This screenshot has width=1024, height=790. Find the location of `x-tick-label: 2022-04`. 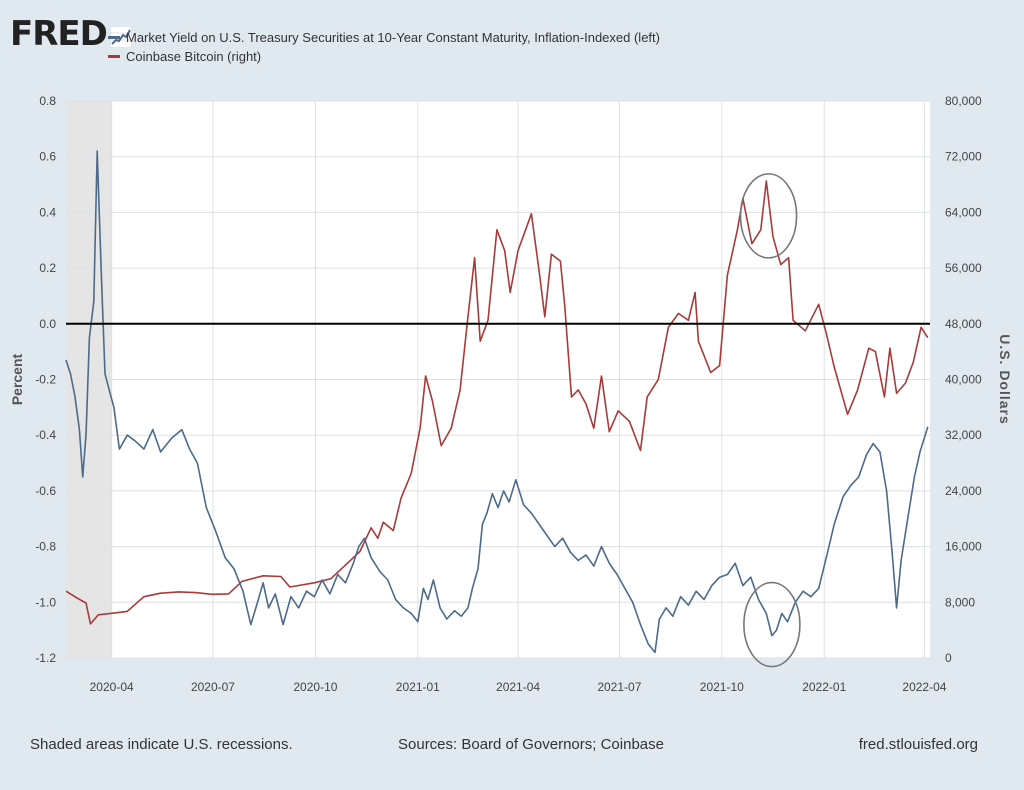

x-tick-label: 2022-04 is located at coordinates (924, 687).